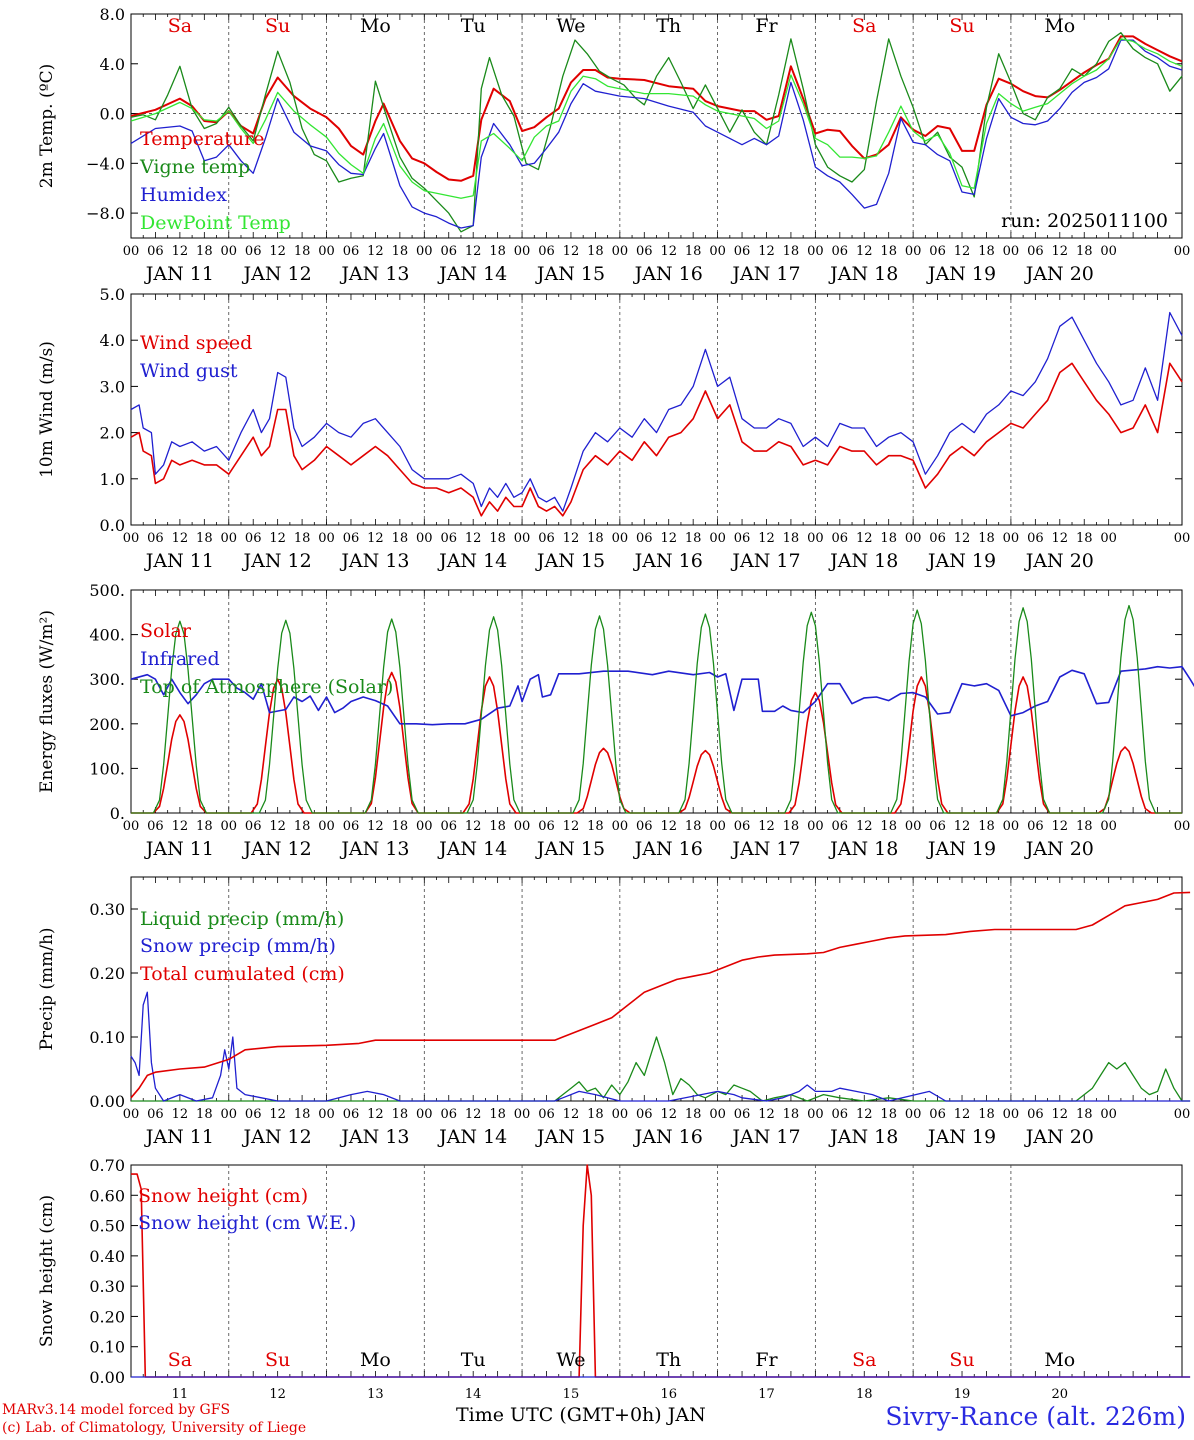 The height and width of the screenshot is (1440, 1194). What do you see at coordinates (473, 1360) in the screenshot?
I see `weekday-label: Tu` at bounding box center [473, 1360].